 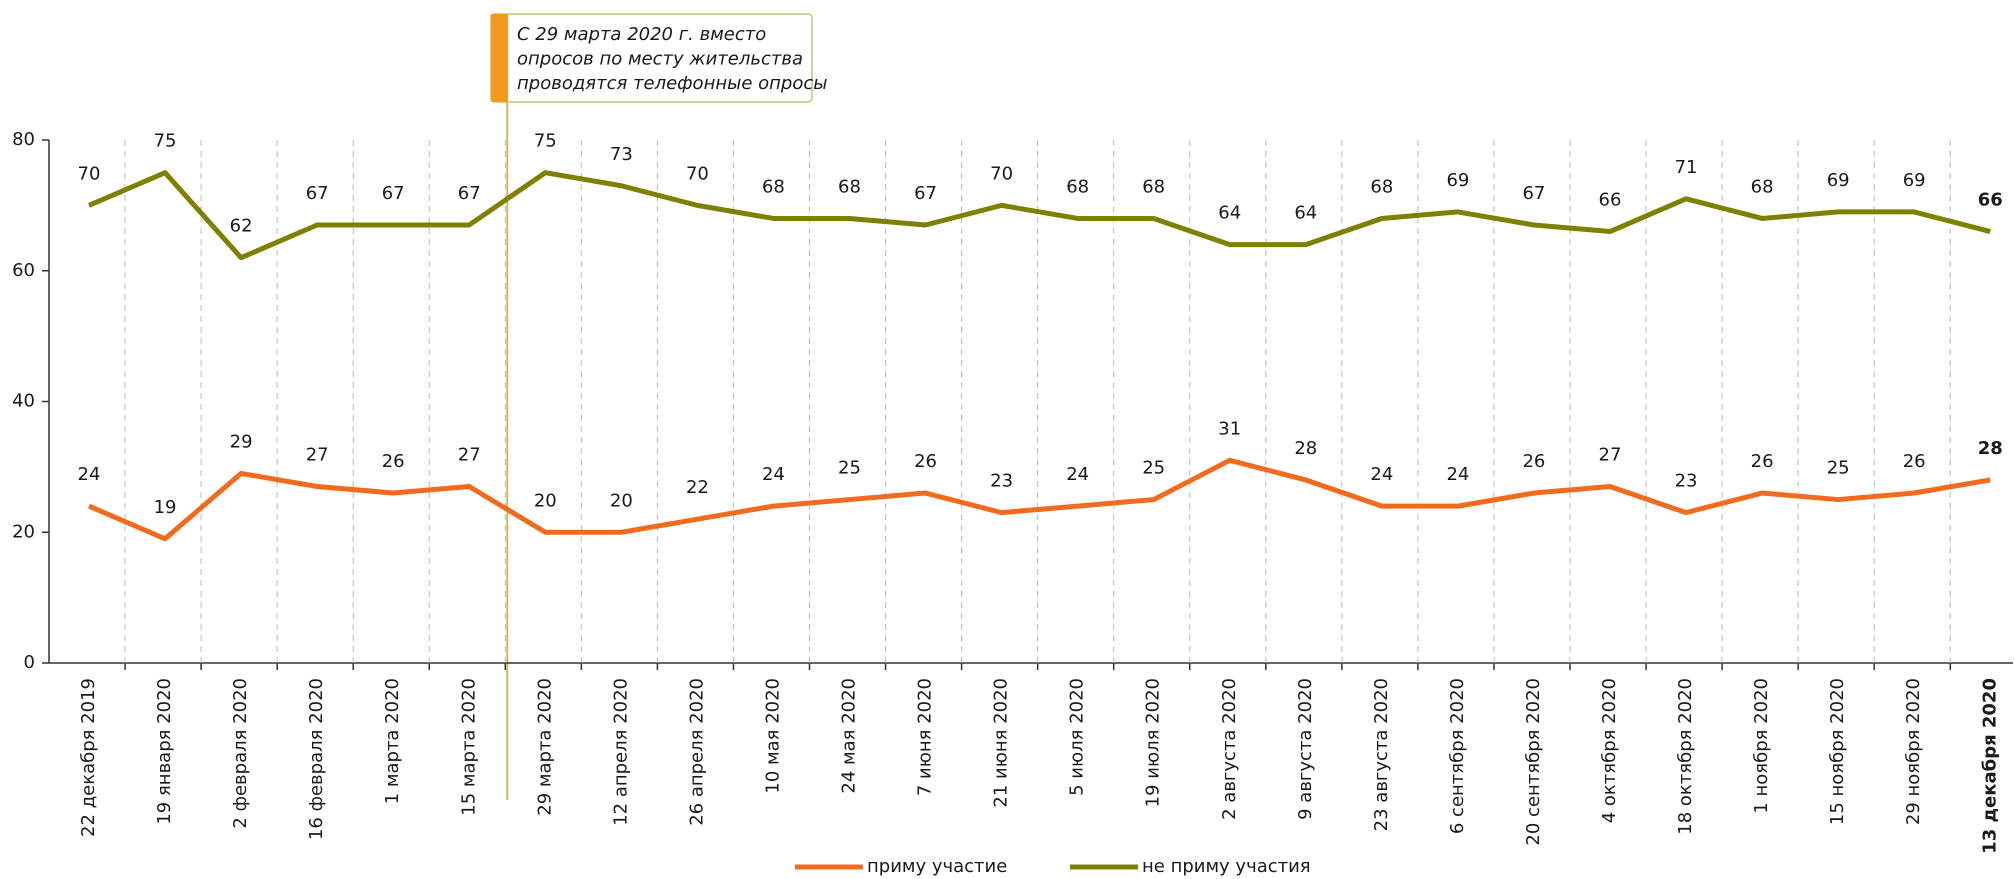 What do you see at coordinates (88, 757) in the screenshot?
I see `x-tick-label: 22 декабря 2019` at bounding box center [88, 757].